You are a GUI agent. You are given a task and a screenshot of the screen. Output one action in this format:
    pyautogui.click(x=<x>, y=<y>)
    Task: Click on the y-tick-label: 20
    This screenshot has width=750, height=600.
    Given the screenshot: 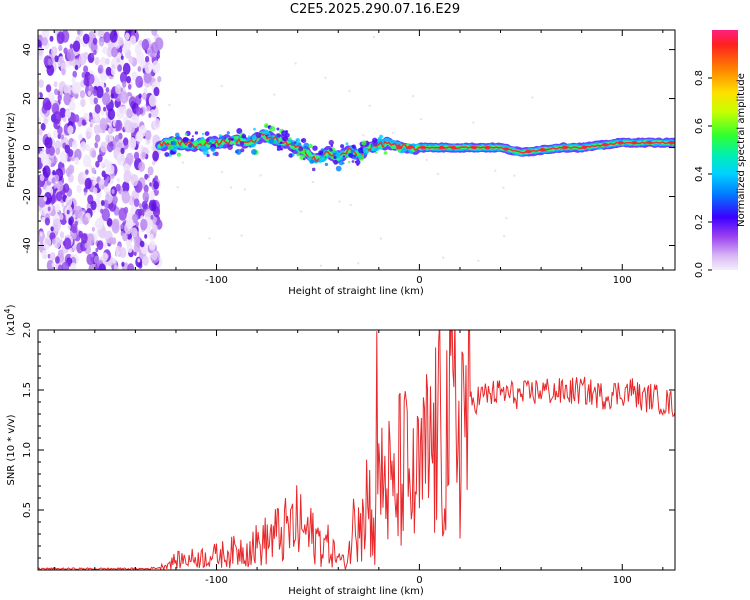 What is the action you would take?
    pyautogui.click(x=27, y=98)
    